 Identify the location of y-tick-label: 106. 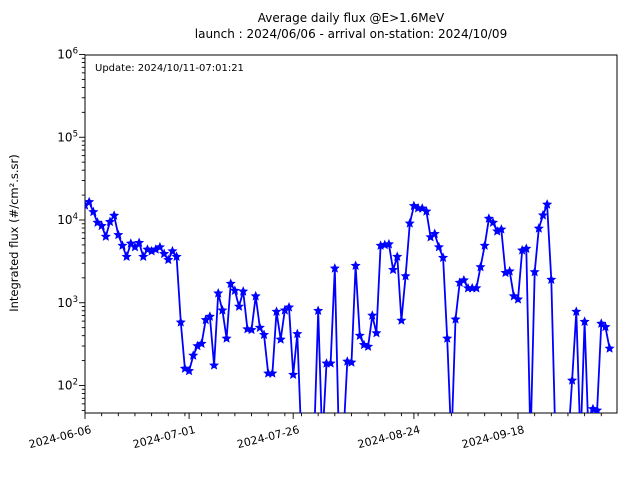
(67, 54).